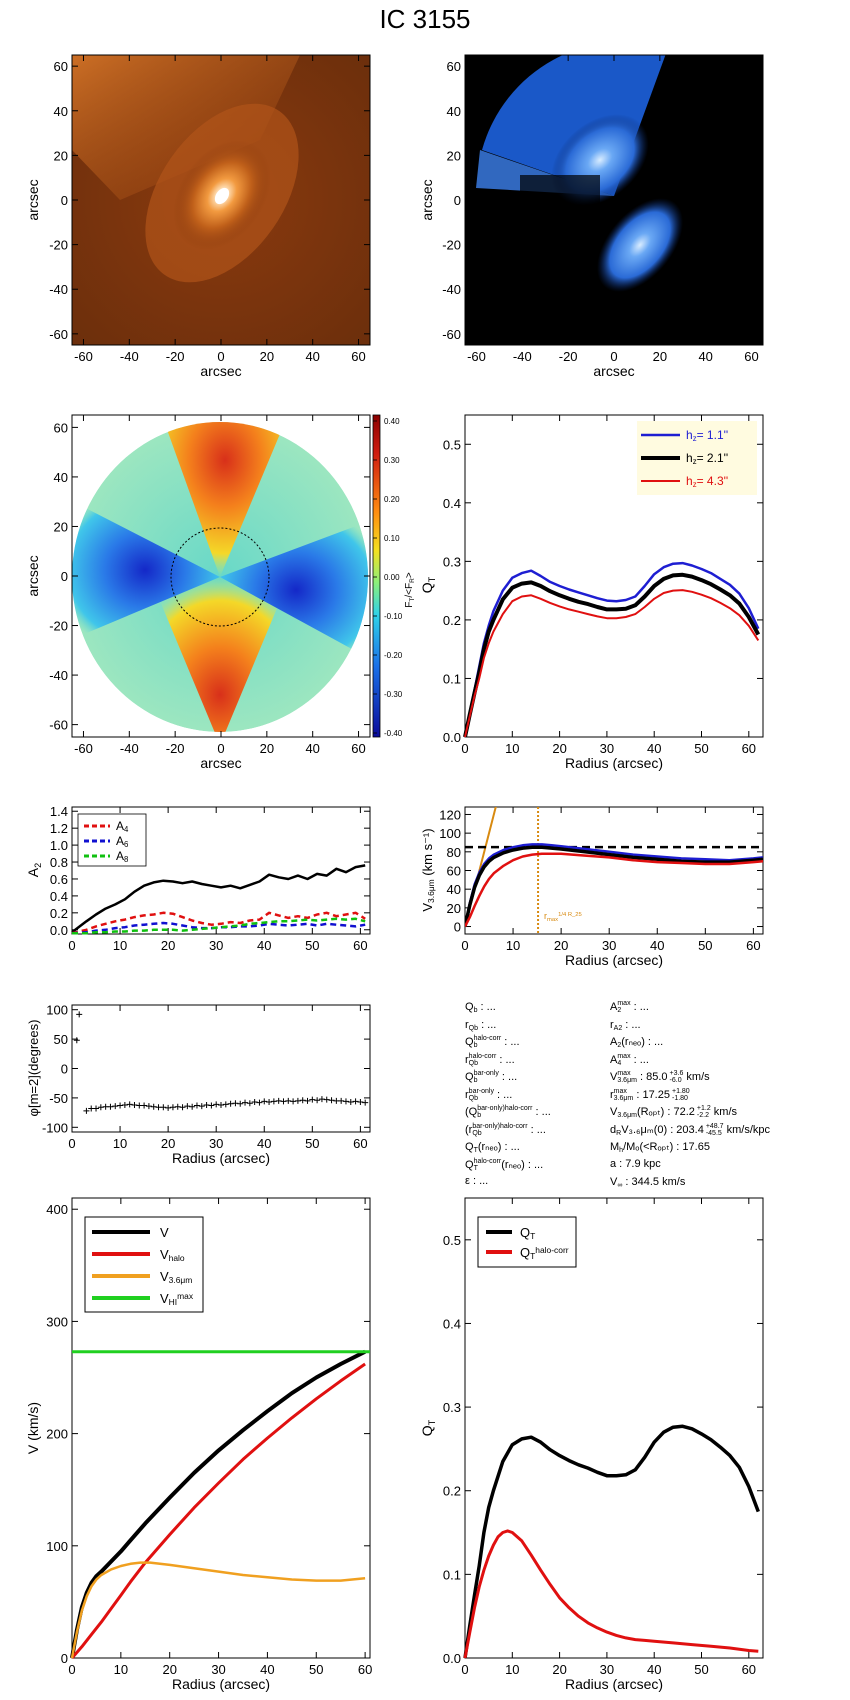 This screenshot has width=850, height=1700. I want to click on force-map-ytick-label: -40, so click(58, 675).